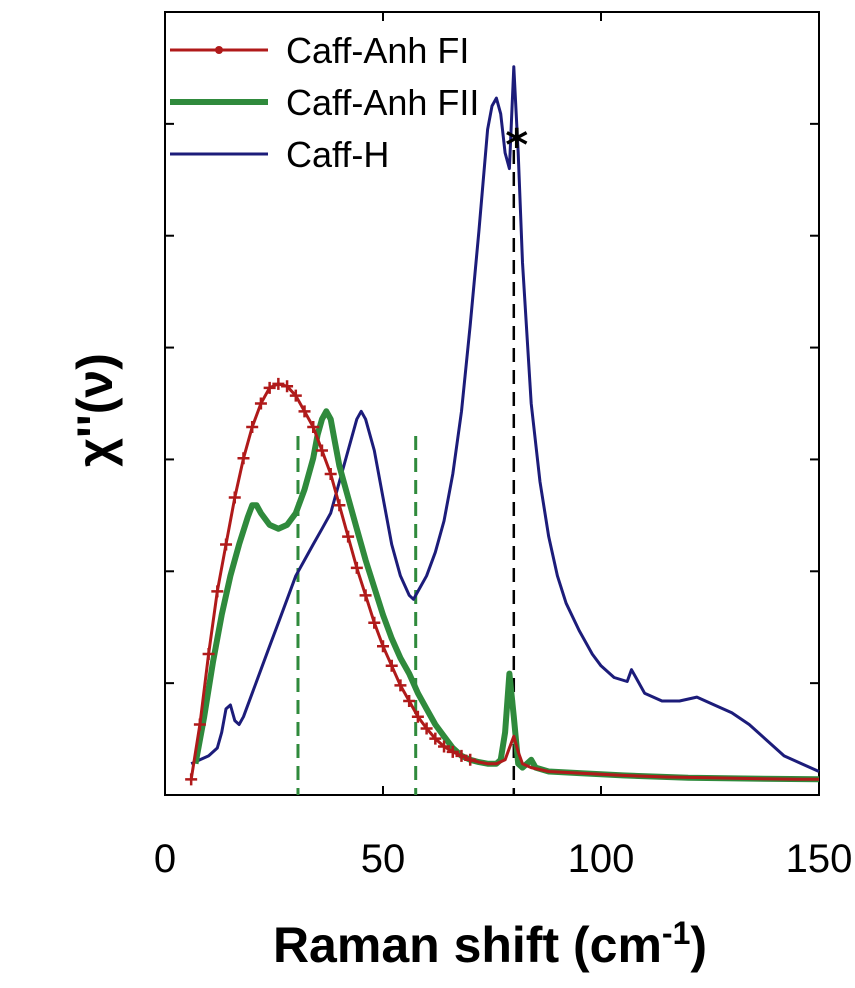 The height and width of the screenshot is (988, 855). Describe the element at coordinates (490, 944) in the screenshot. I see `x-axis-title: Raman shift (cm-1)` at that location.